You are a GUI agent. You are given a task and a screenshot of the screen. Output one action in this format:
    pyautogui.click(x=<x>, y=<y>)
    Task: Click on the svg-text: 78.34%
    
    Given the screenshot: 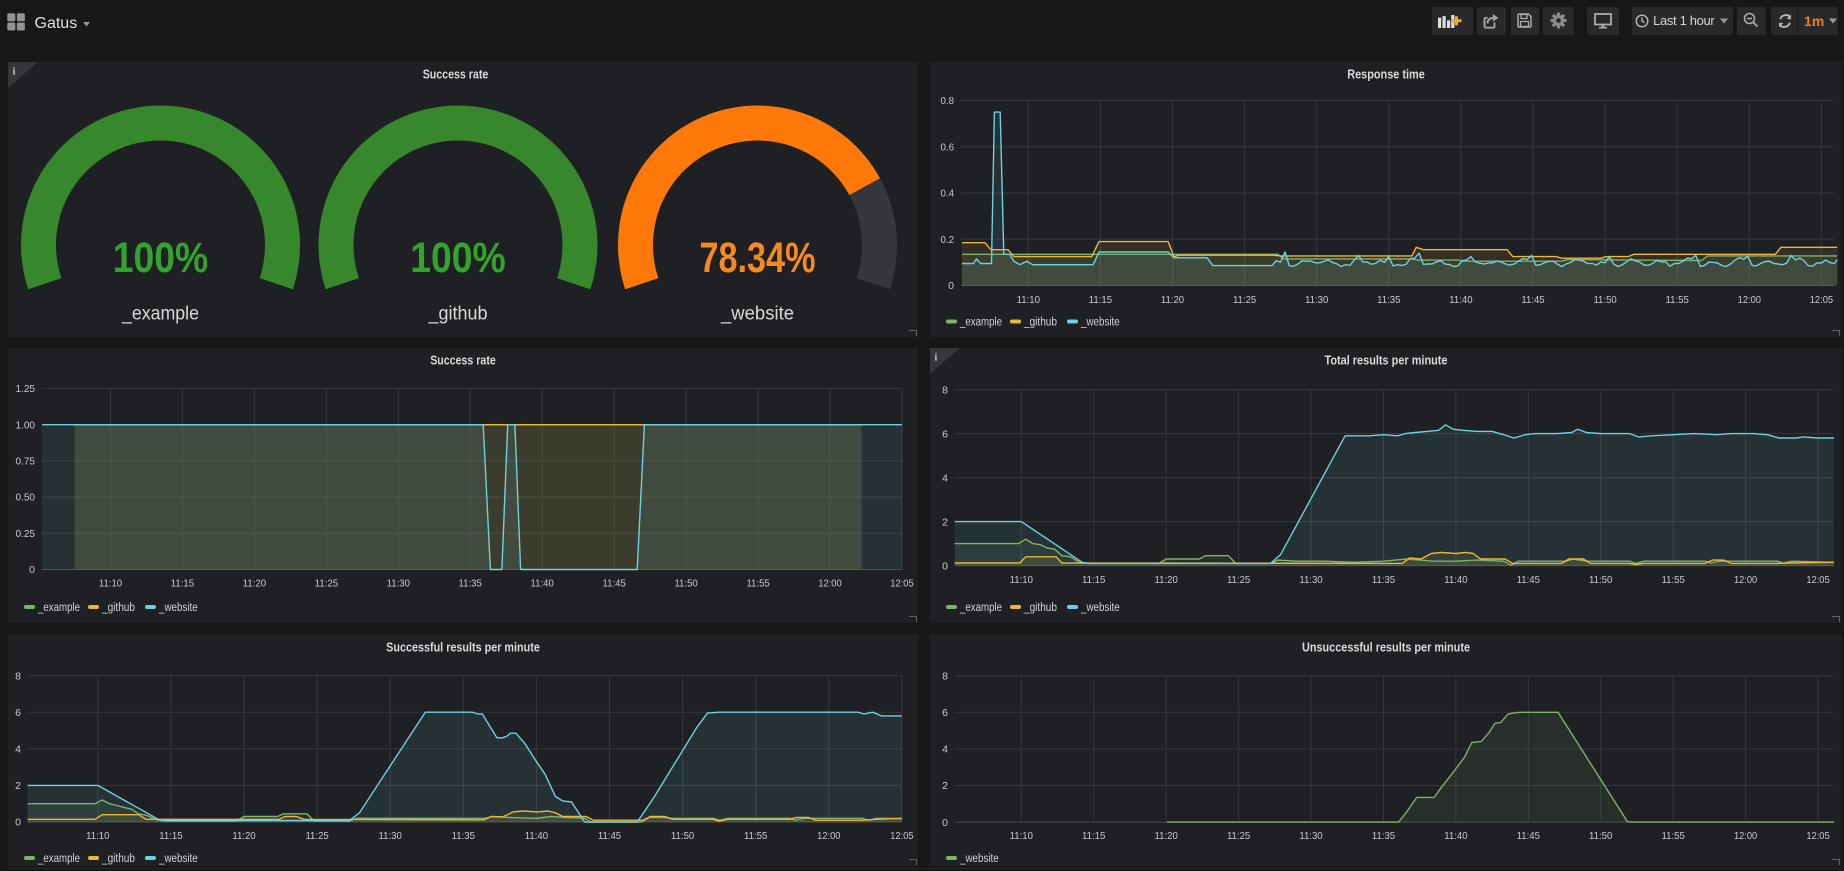 What is the action you would take?
    pyautogui.click(x=758, y=258)
    